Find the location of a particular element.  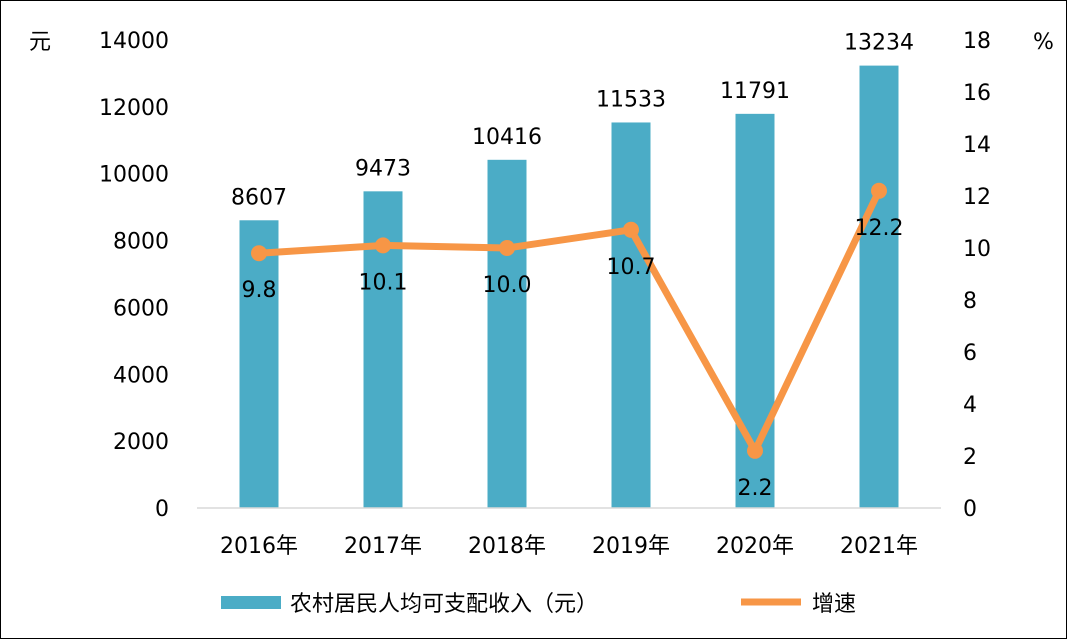

bar-value-label-0: 8607 is located at coordinates (259, 197).